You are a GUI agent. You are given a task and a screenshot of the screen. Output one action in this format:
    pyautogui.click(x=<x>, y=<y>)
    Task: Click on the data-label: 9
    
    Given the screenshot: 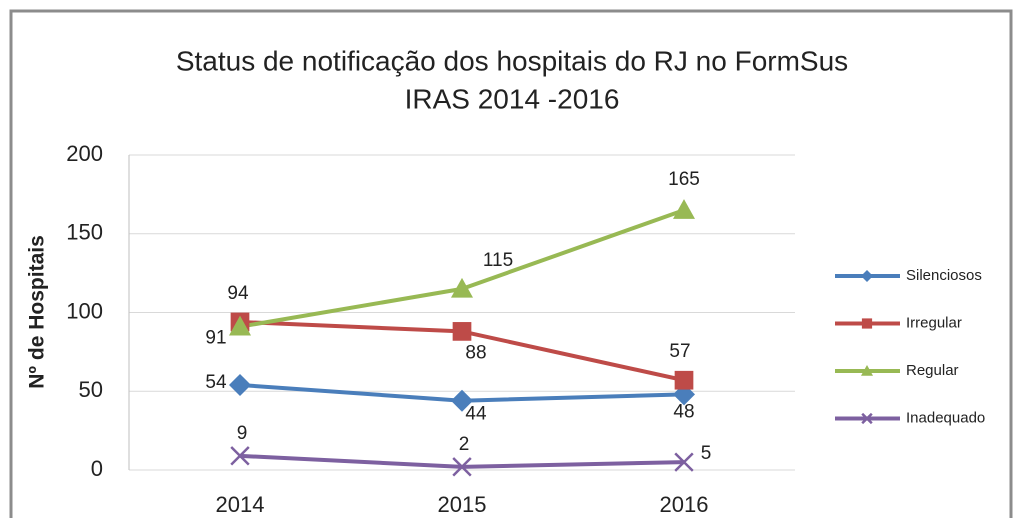 What is the action you would take?
    pyautogui.click(x=242, y=433)
    